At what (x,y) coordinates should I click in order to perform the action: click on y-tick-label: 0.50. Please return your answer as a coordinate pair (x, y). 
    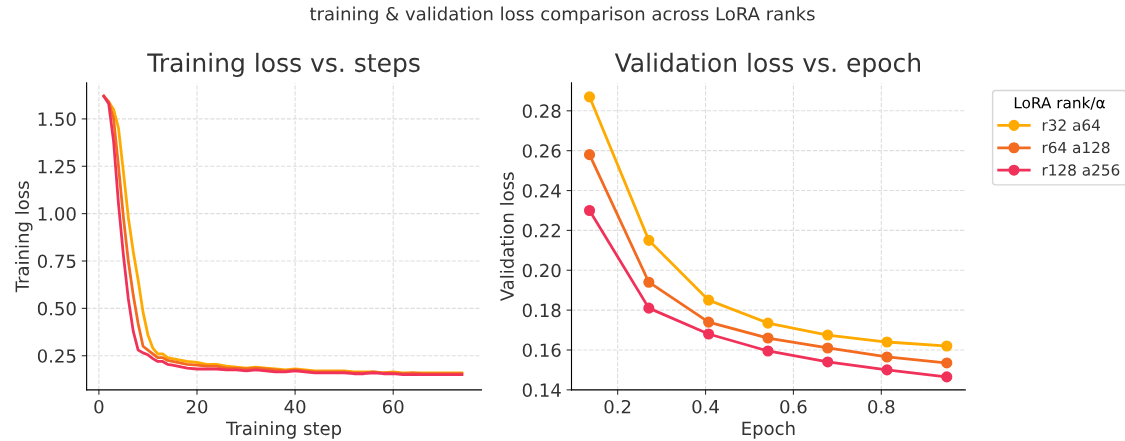
    Looking at the image, I should click on (56, 308).